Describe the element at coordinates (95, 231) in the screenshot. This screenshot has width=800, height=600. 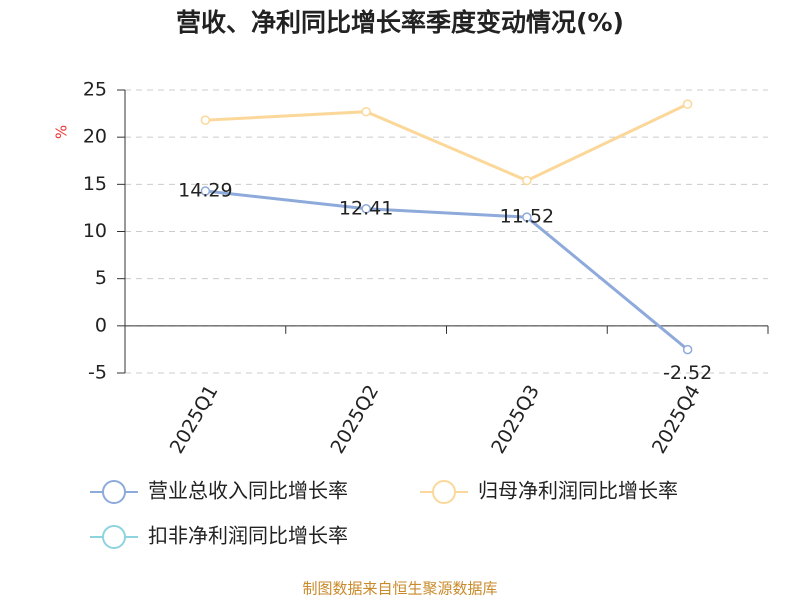
I see `y-tick-label: 10` at that location.